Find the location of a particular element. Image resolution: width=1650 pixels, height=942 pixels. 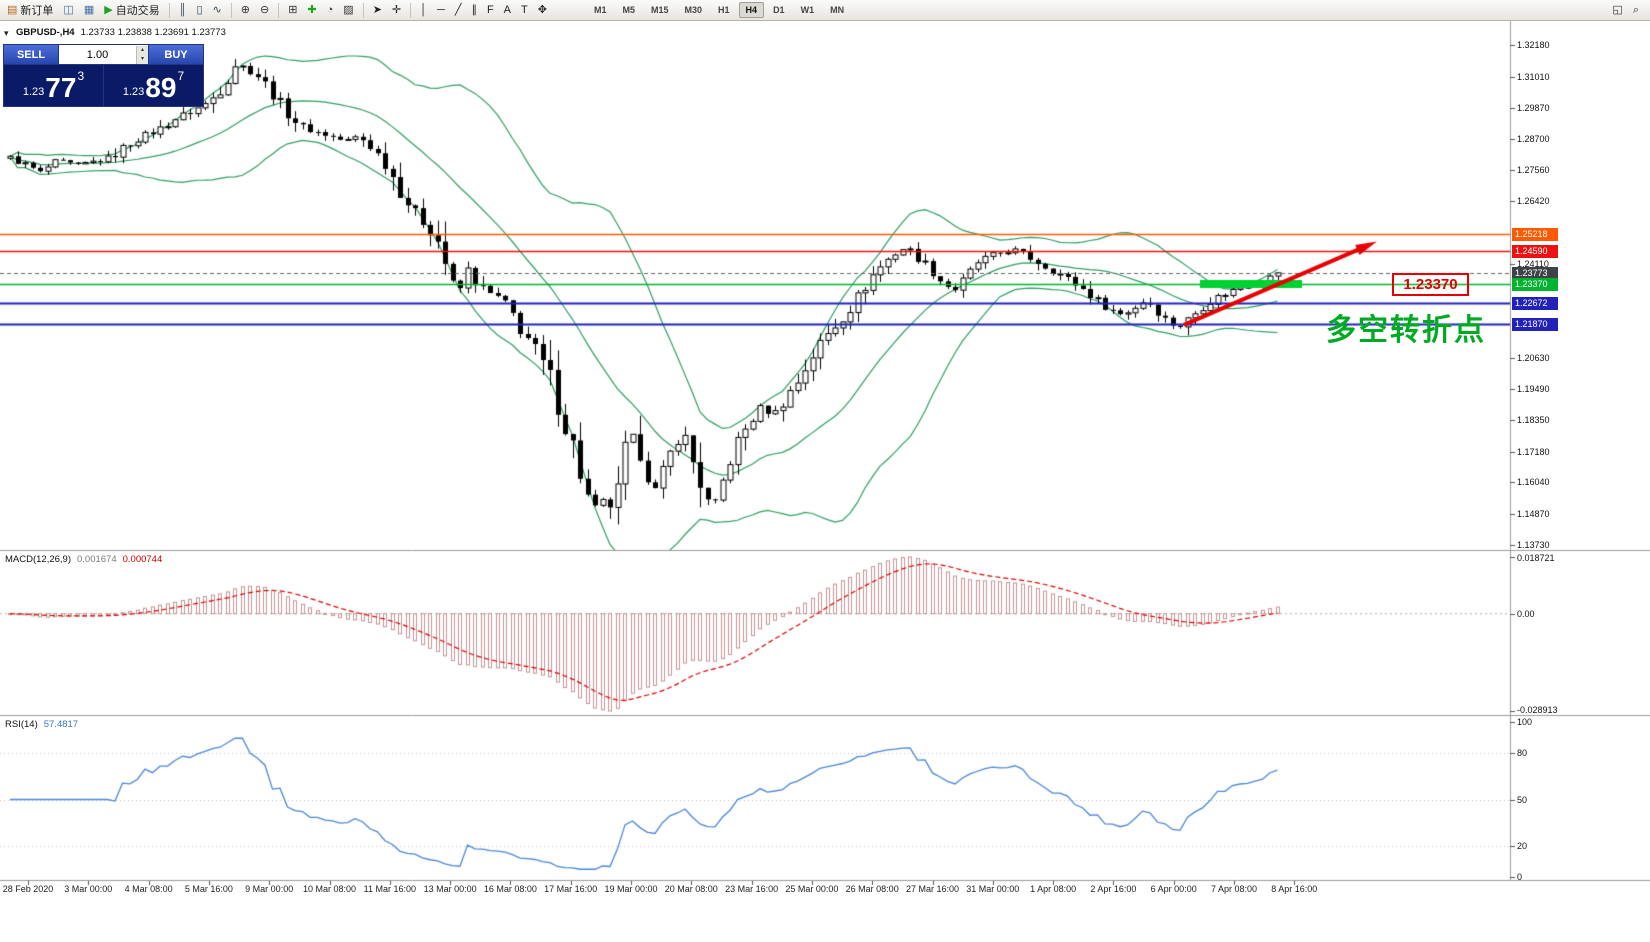

zoom-in-icon: ⊕ is located at coordinates (245, 10).